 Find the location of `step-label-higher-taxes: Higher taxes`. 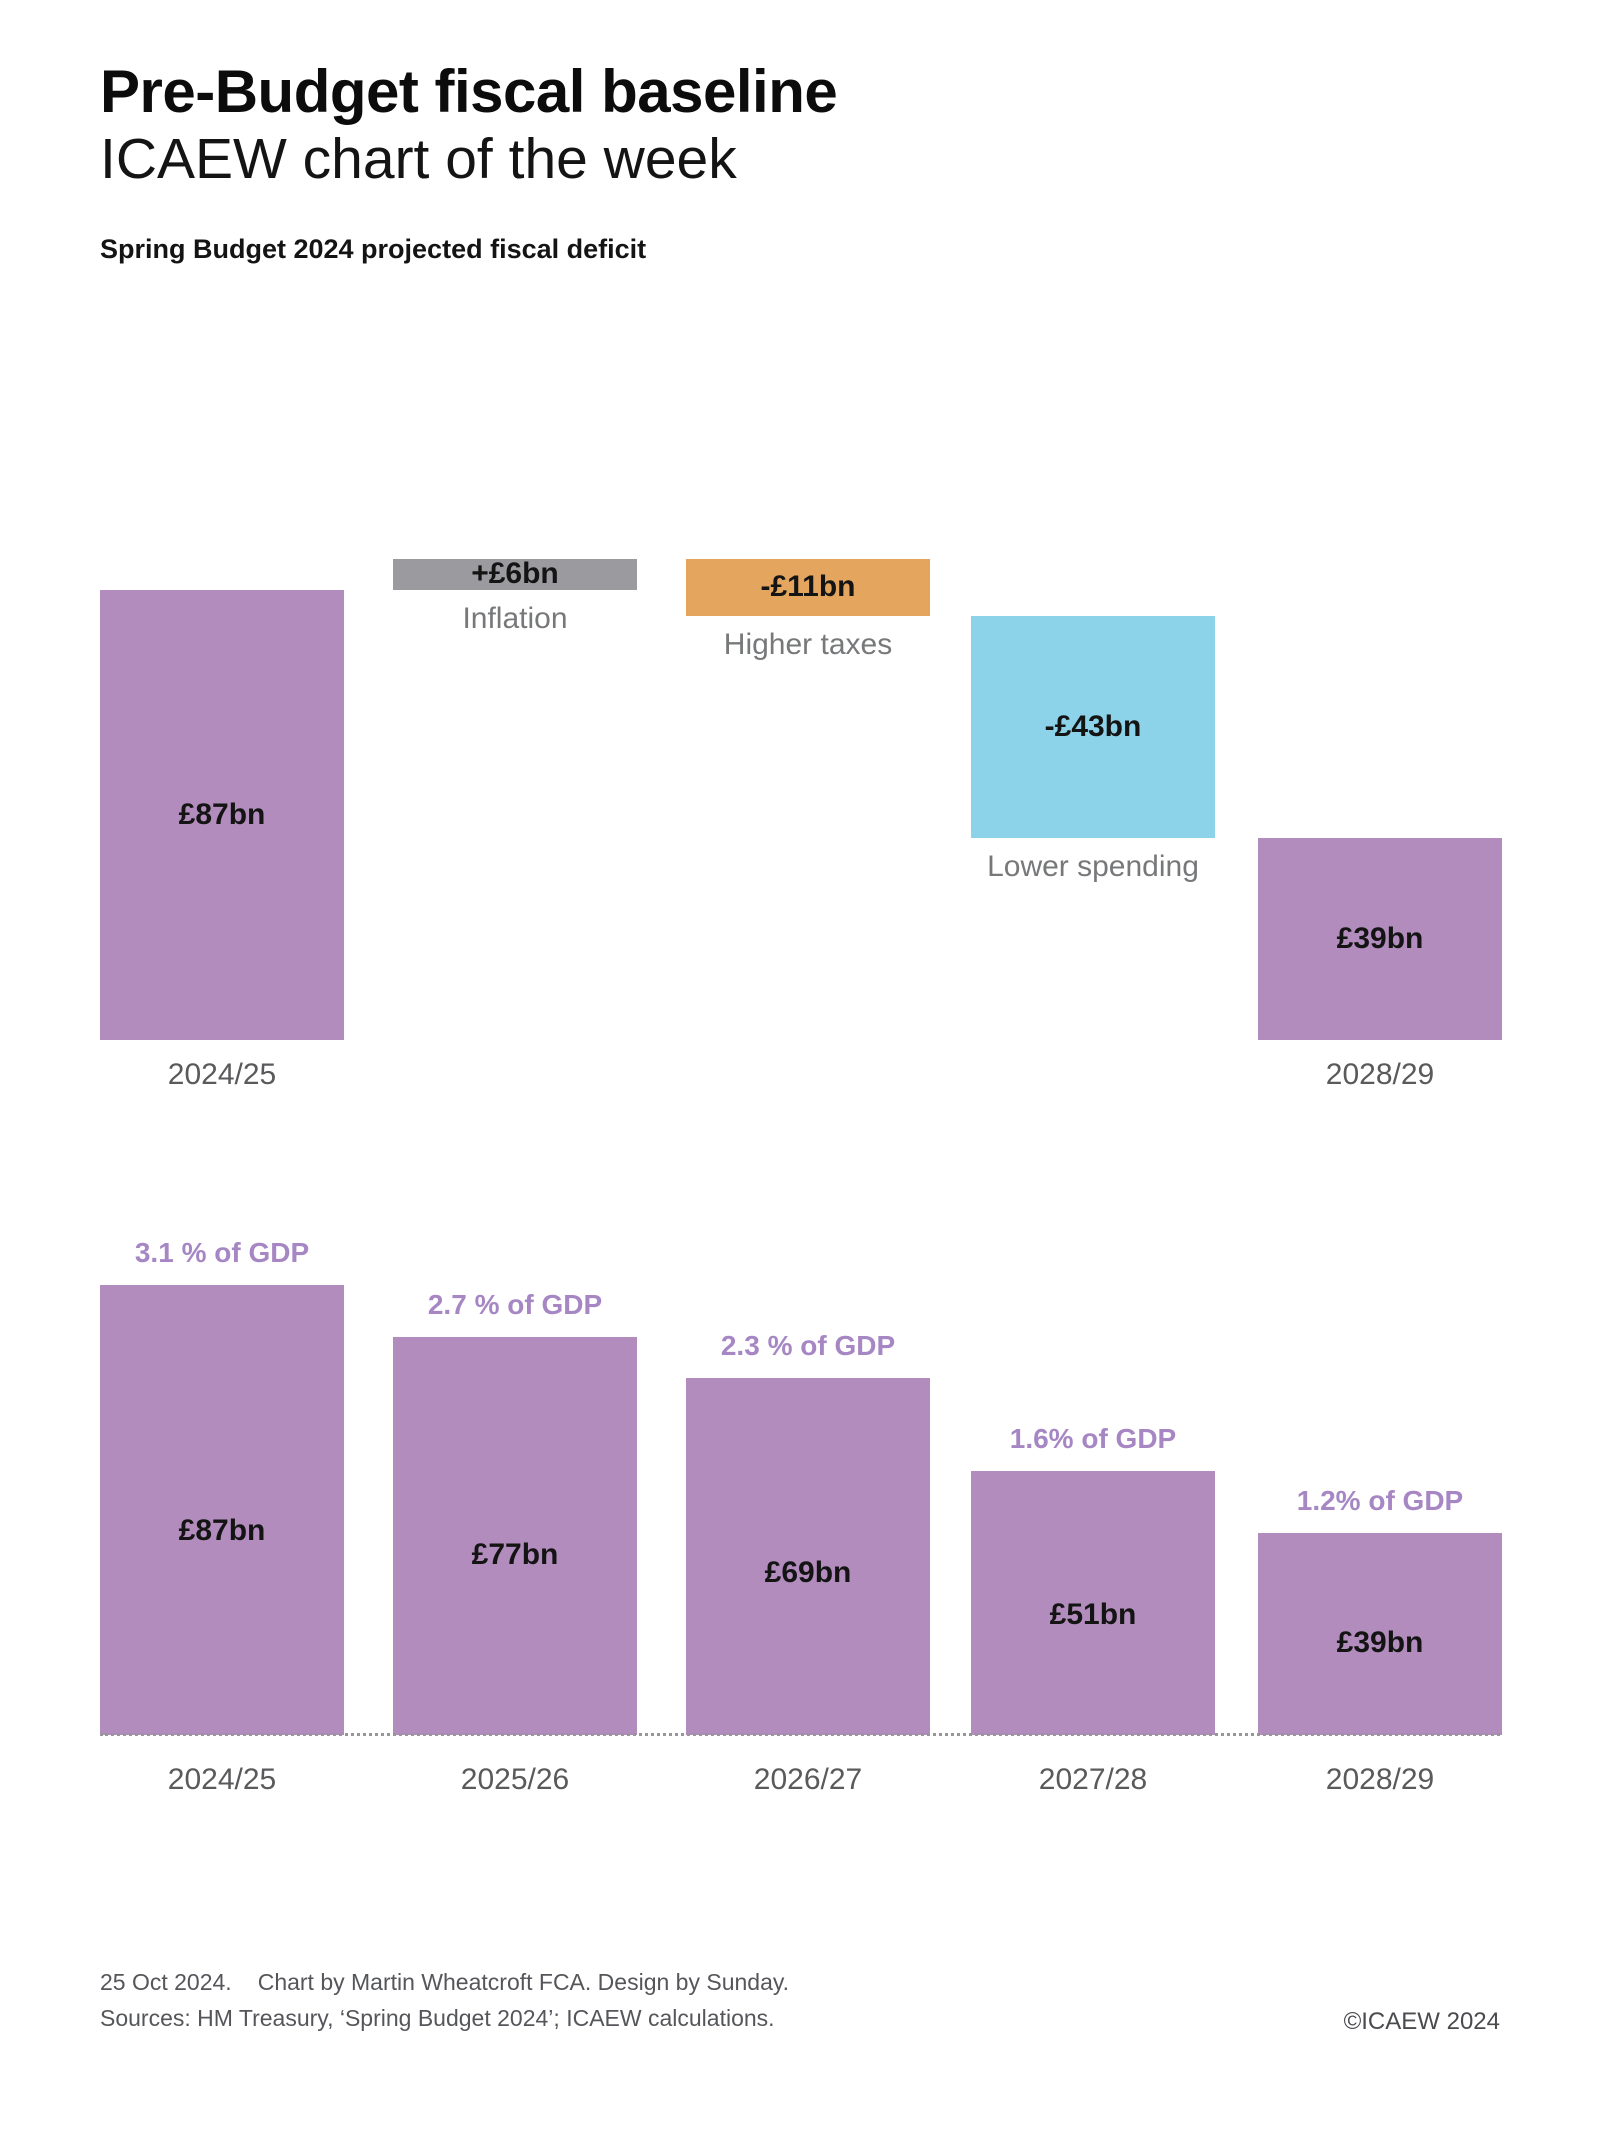

step-label-higher-taxes: Higher taxes is located at coordinates (808, 644).